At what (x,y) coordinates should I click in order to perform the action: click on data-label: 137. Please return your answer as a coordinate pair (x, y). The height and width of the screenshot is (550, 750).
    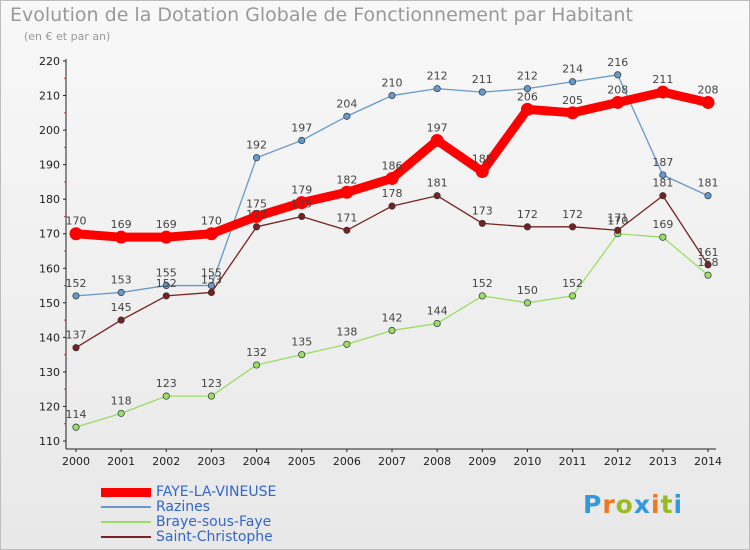
    Looking at the image, I should click on (76, 335).